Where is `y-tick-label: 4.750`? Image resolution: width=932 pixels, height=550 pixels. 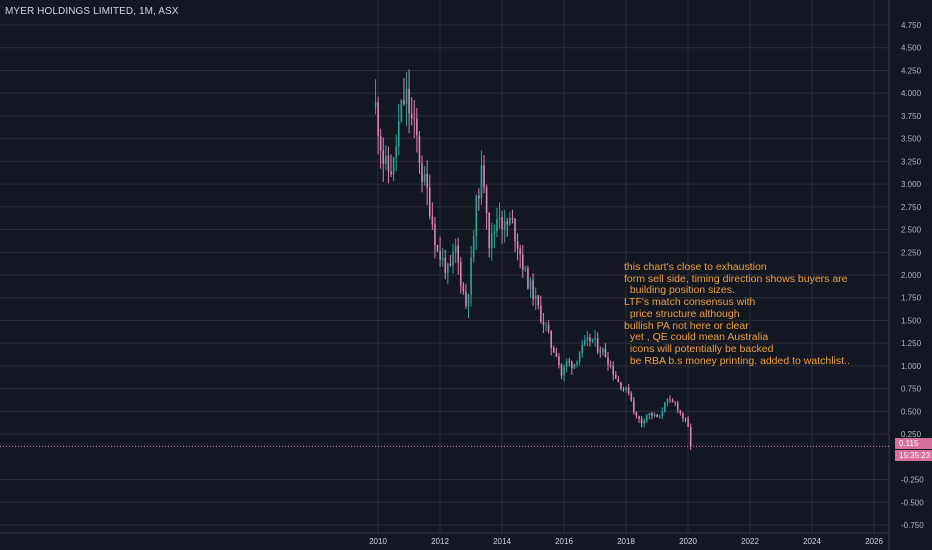 y-tick-label: 4.750 is located at coordinates (911, 25).